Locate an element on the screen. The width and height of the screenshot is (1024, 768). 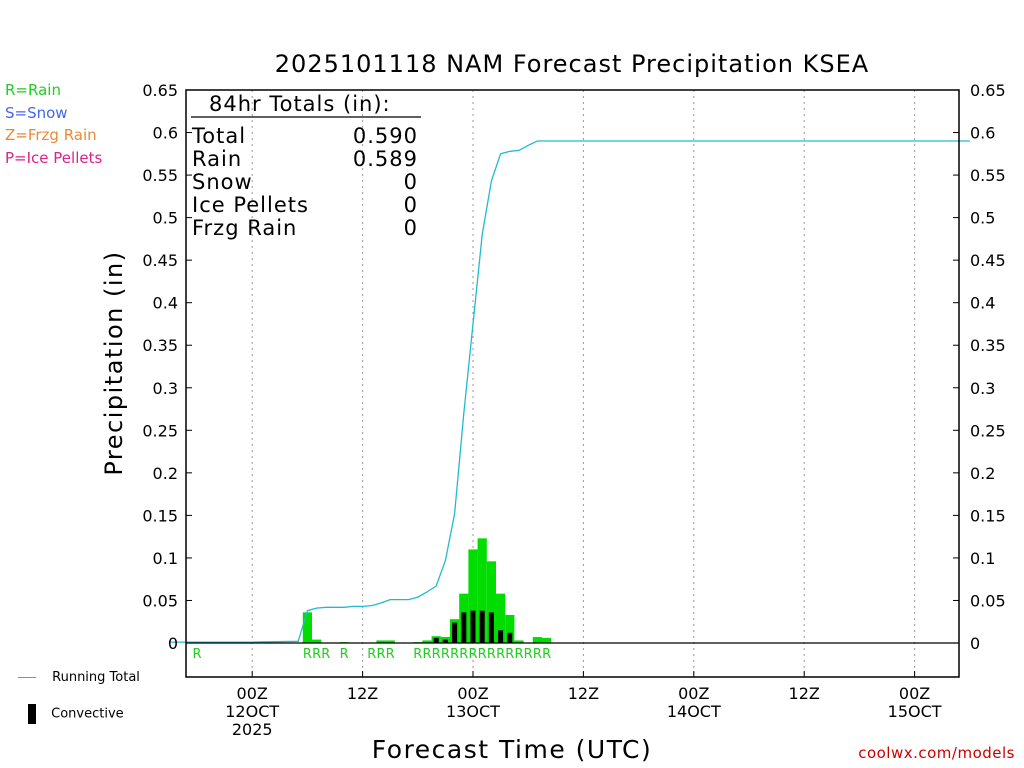
legend-running-total: Running Total is located at coordinates (79, 677).